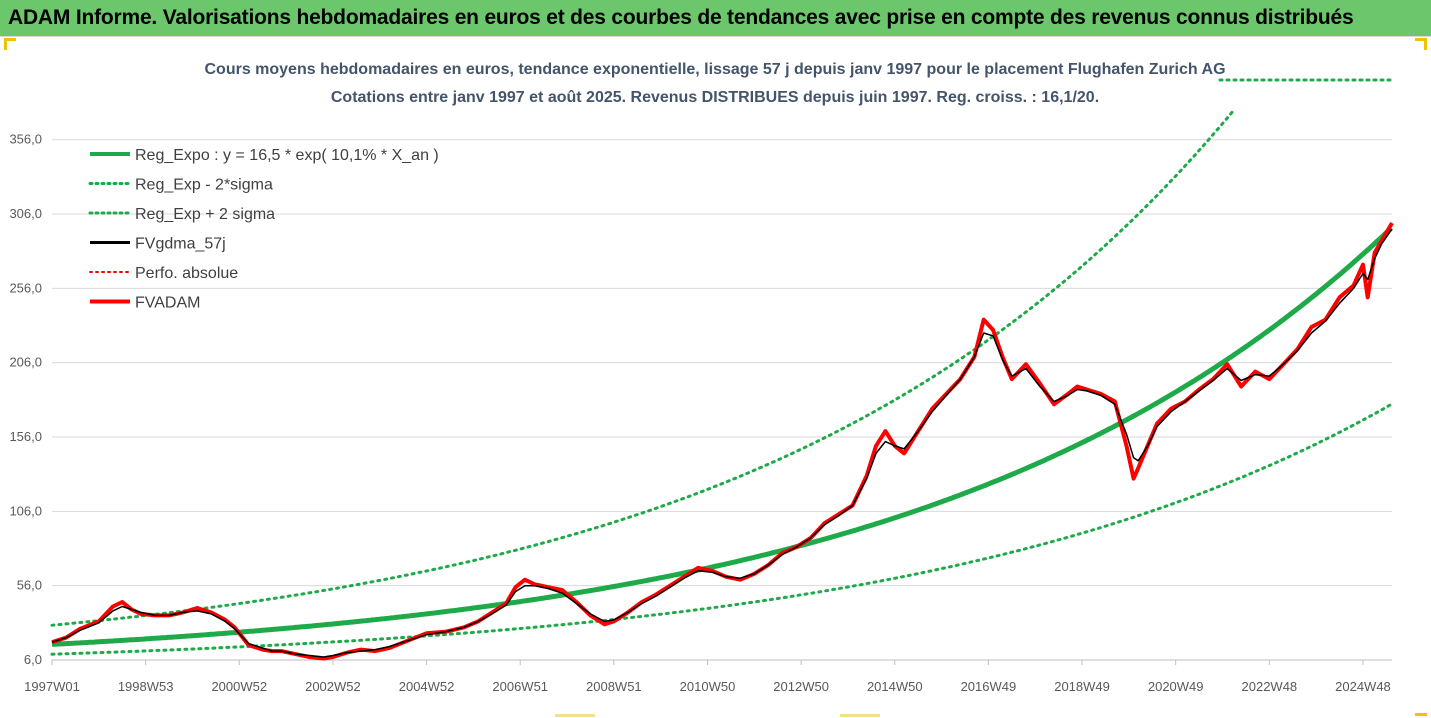  What do you see at coordinates (801, 686) in the screenshot?
I see `x-tick-label: 2012W50` at bounding box center [801, 686].